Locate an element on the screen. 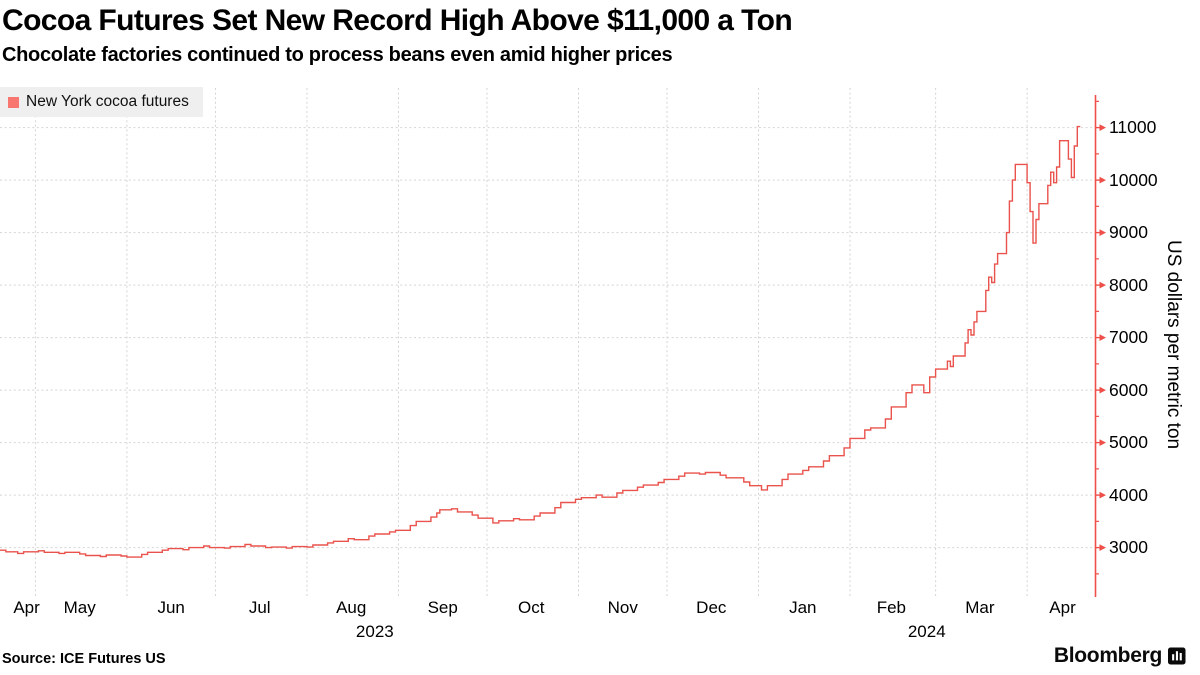 The width and height of the screenshot is (1200, 675). x-tick-label: May is located at coordinates (79, 607).